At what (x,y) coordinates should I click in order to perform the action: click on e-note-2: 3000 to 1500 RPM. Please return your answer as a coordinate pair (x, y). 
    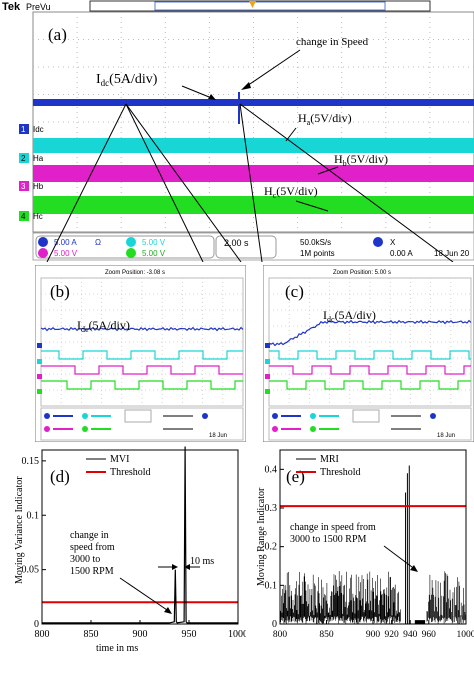
    Looking at the image, I should click on (328, 539).